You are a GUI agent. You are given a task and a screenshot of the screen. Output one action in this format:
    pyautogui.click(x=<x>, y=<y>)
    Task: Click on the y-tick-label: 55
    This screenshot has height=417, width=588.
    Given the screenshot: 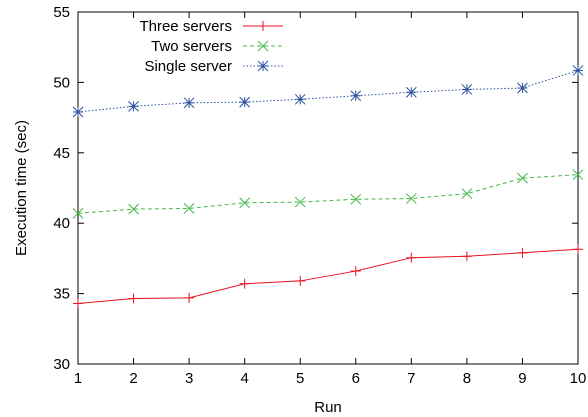 What is the action you would take?
    pyautogui.click(x=61, y=12)
    